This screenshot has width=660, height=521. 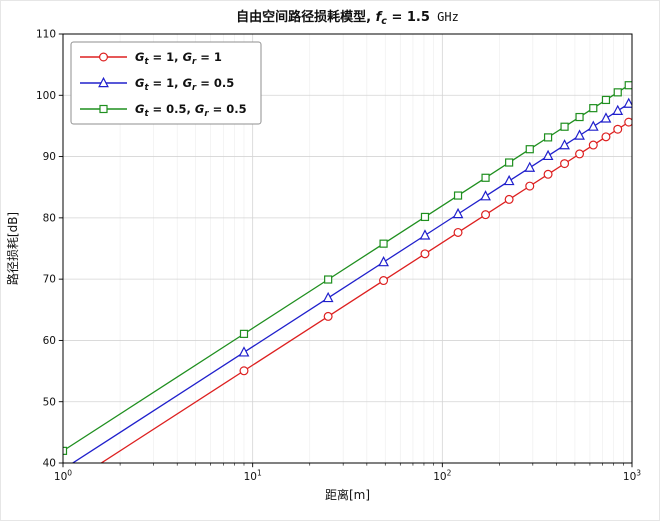 What do you see at coordinates (178, 58) in the screenshot?
I see `legend-label-0: Gt = 1, Gr = 1` at bounding box center [178, 58].